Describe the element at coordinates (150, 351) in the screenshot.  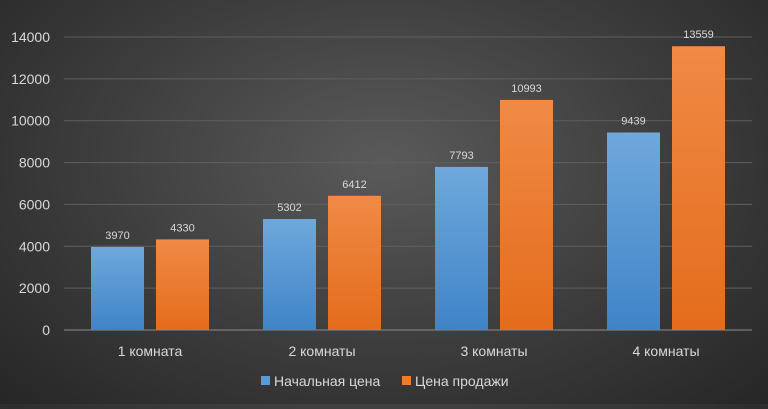
I see `x-tick-label: 1 комната` at that location.